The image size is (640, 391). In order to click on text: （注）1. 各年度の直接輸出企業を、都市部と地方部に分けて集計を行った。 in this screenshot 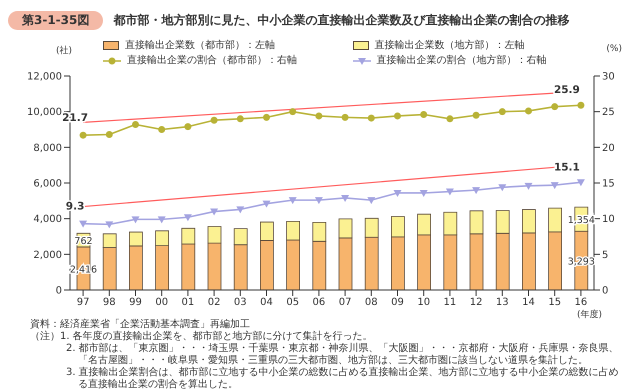, I will do `click(202, 336)`.